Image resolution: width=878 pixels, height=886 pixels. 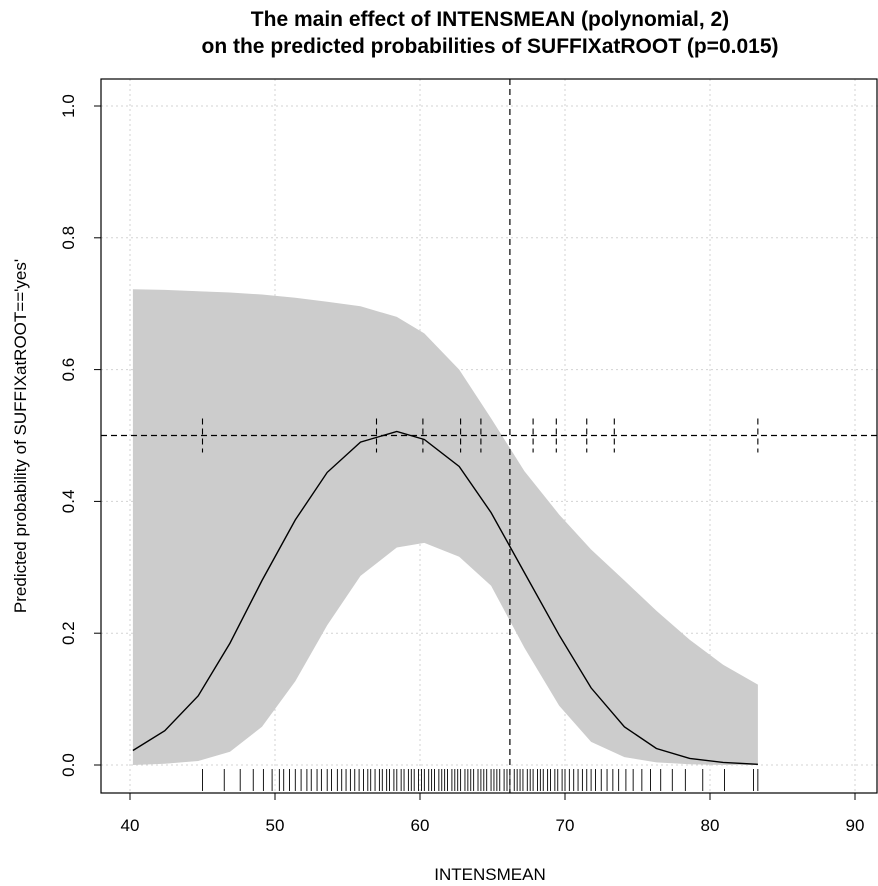 What do you see at coordinates (565, 825) in the screenshot?
I see `x-tick-label: 70` at bounding box center [565, 825].